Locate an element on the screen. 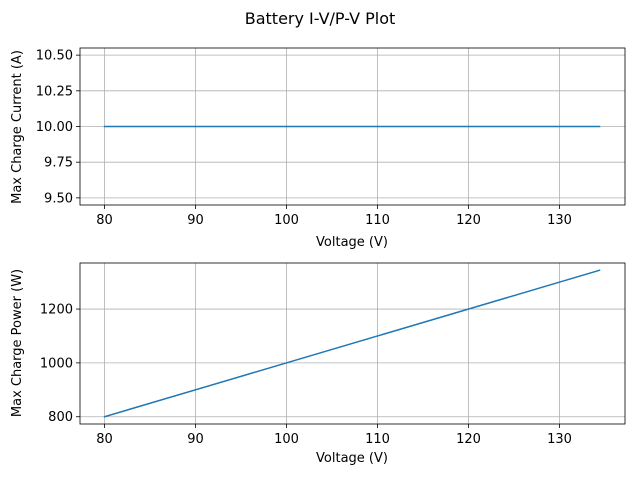  y-tick-label: 10.50 is located at coordinates (54, 56).